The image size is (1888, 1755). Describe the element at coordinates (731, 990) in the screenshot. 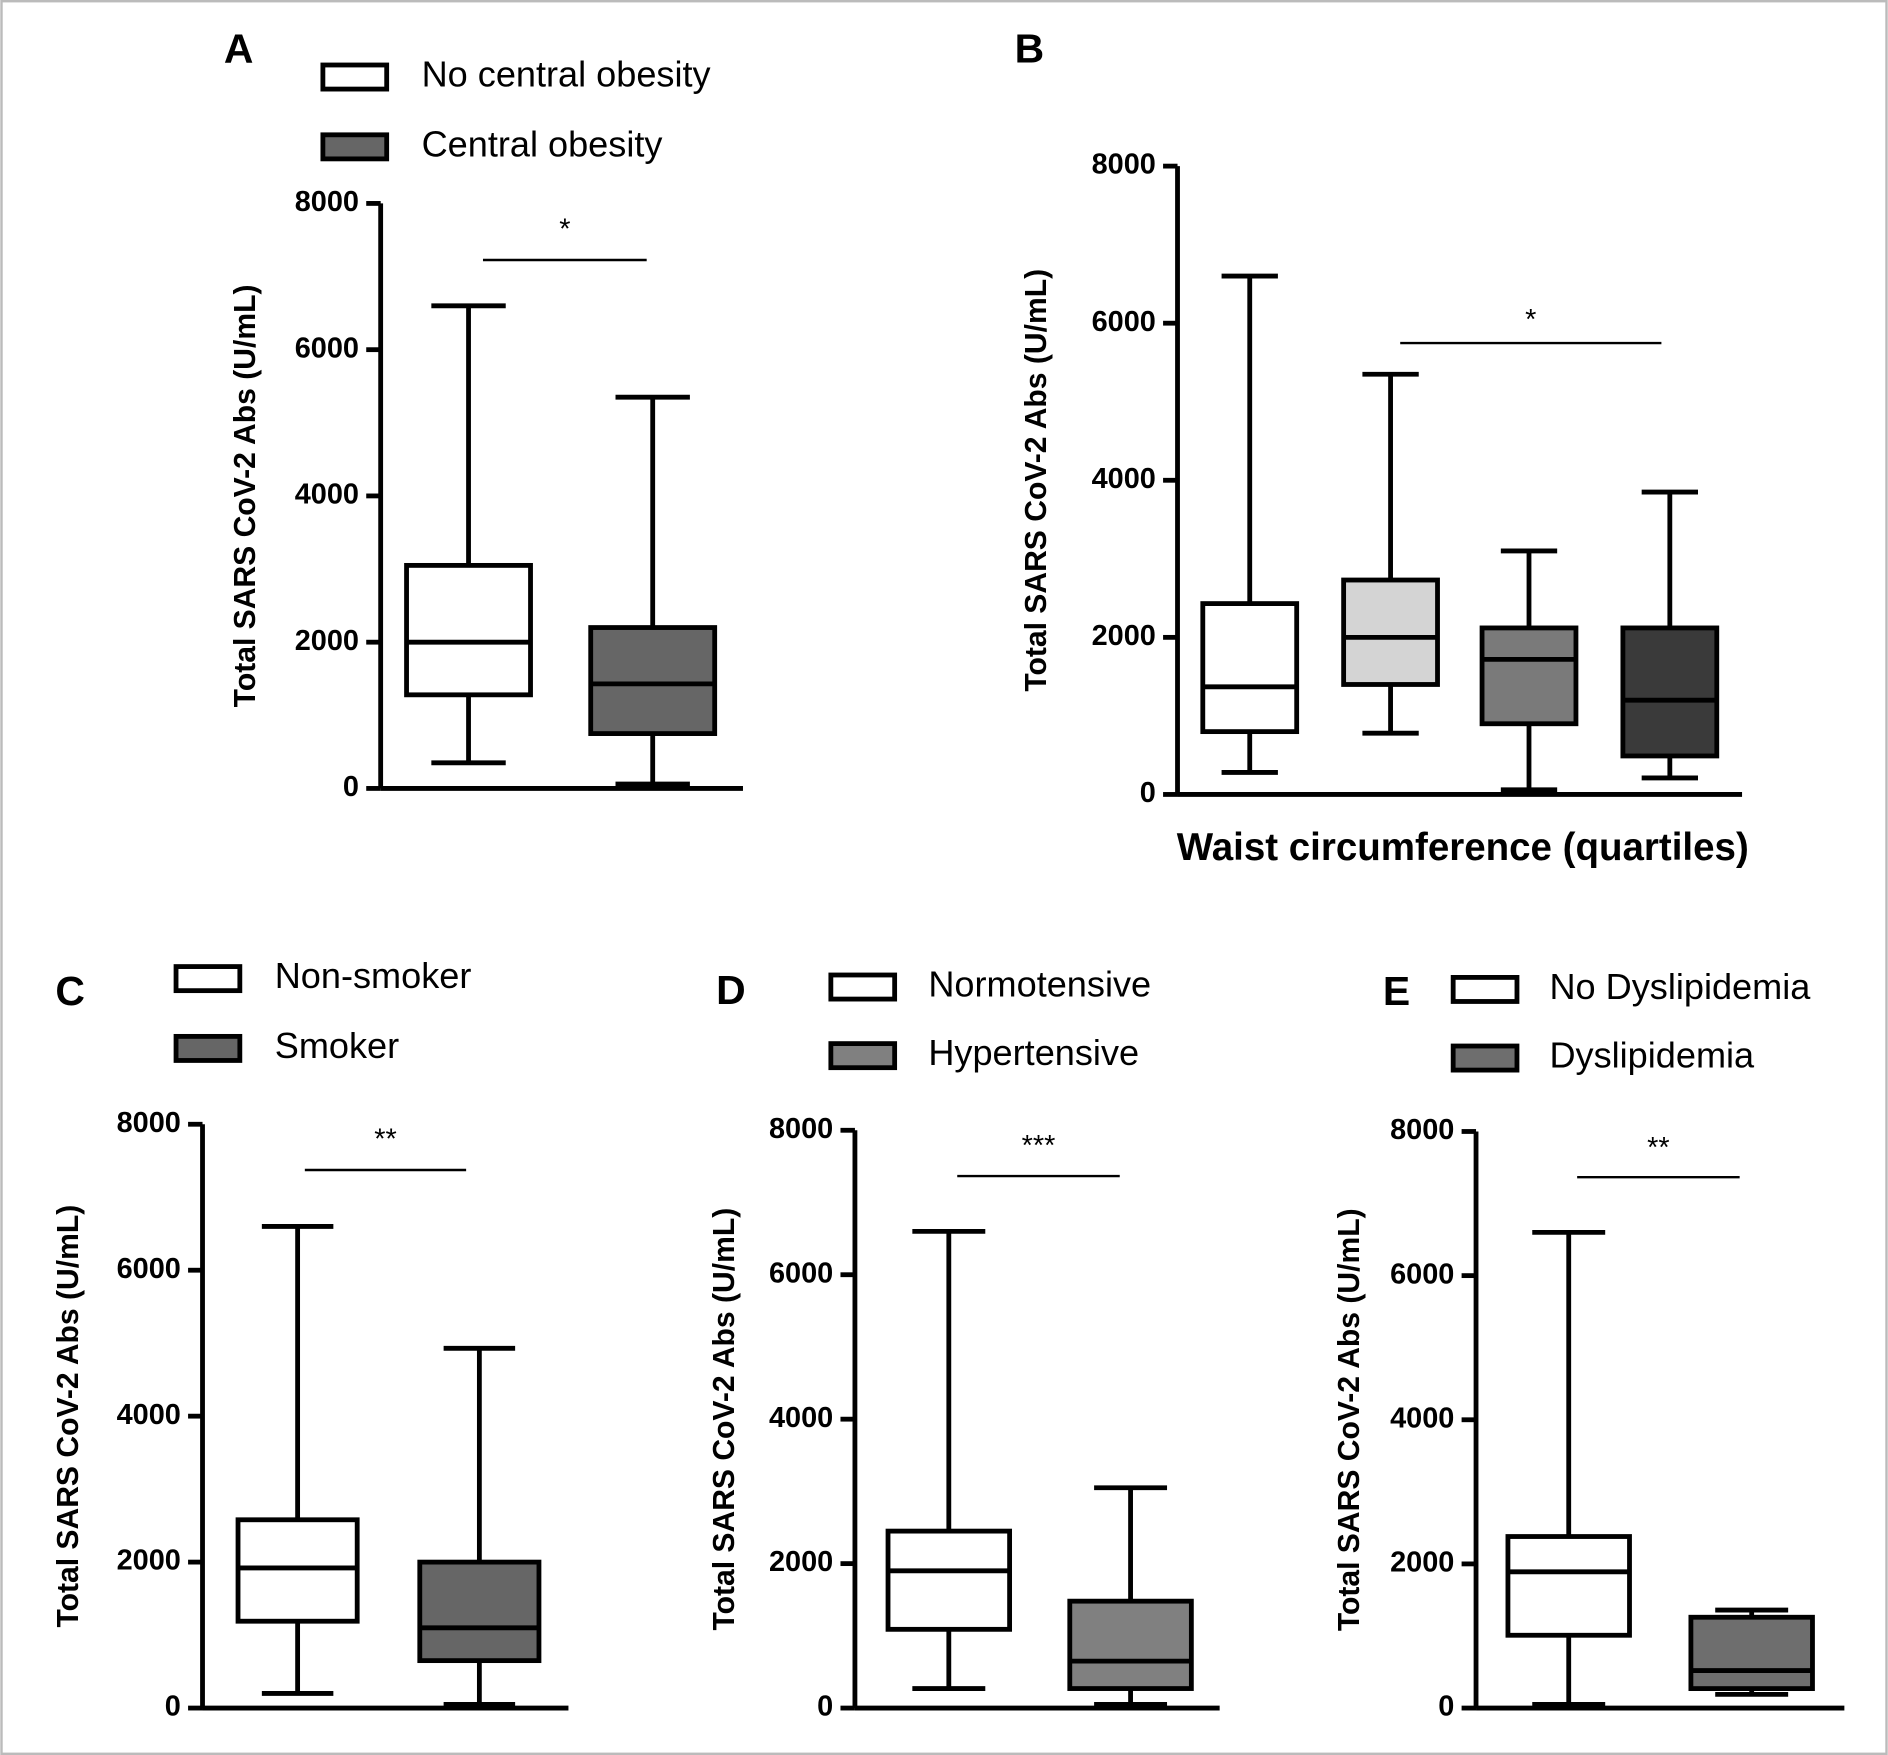

I see `panel-label: D` at that location.